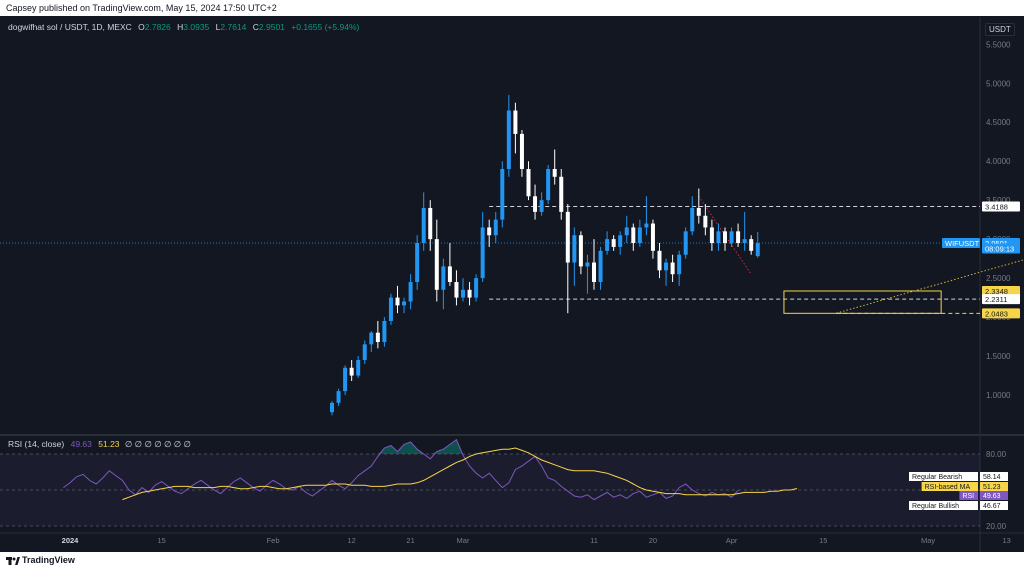 This screenshot has height=570, width=1024. What do you see at coordinates (196, 27) in the screenshot?
I see `high-value: 3.0935` at bounding box center [196, 27].